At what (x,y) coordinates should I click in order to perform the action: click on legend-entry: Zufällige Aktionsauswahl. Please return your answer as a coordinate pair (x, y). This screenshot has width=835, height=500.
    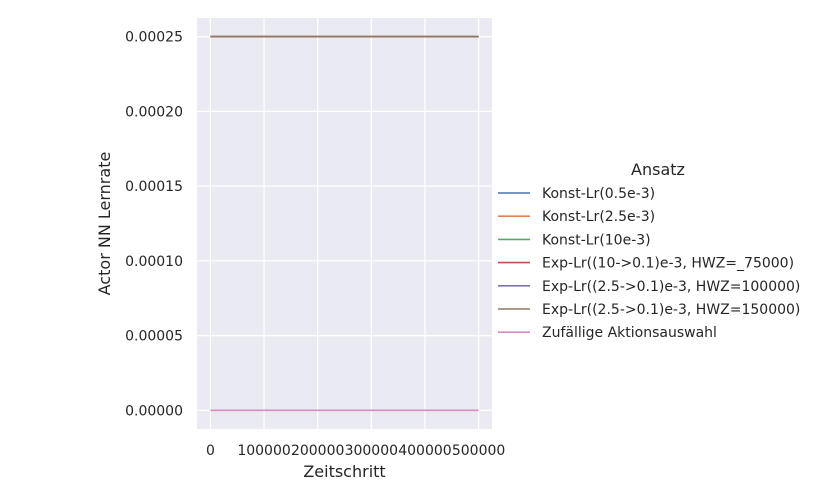
    Looking at the image, I should click on (629, 333).